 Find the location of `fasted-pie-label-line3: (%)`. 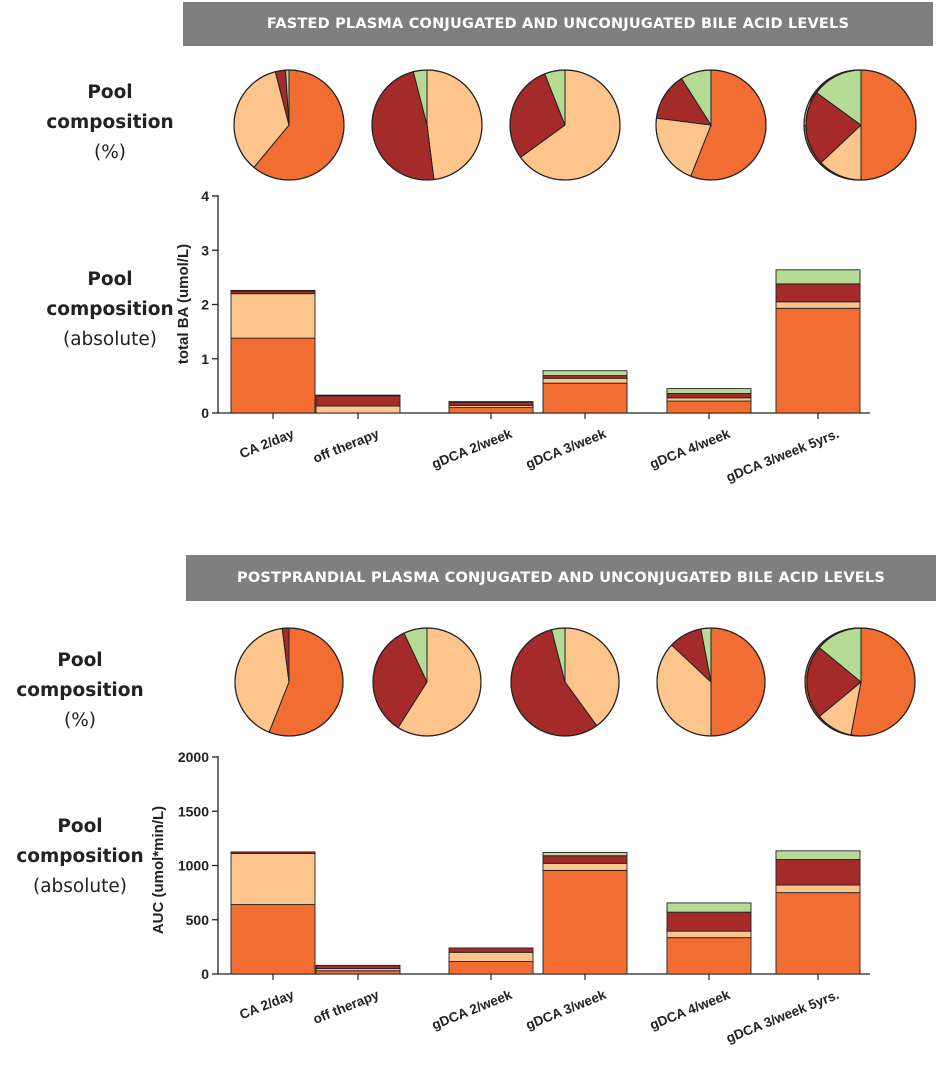

fasted-pie-label-line3: (%) is located at coordinates (109, 152).